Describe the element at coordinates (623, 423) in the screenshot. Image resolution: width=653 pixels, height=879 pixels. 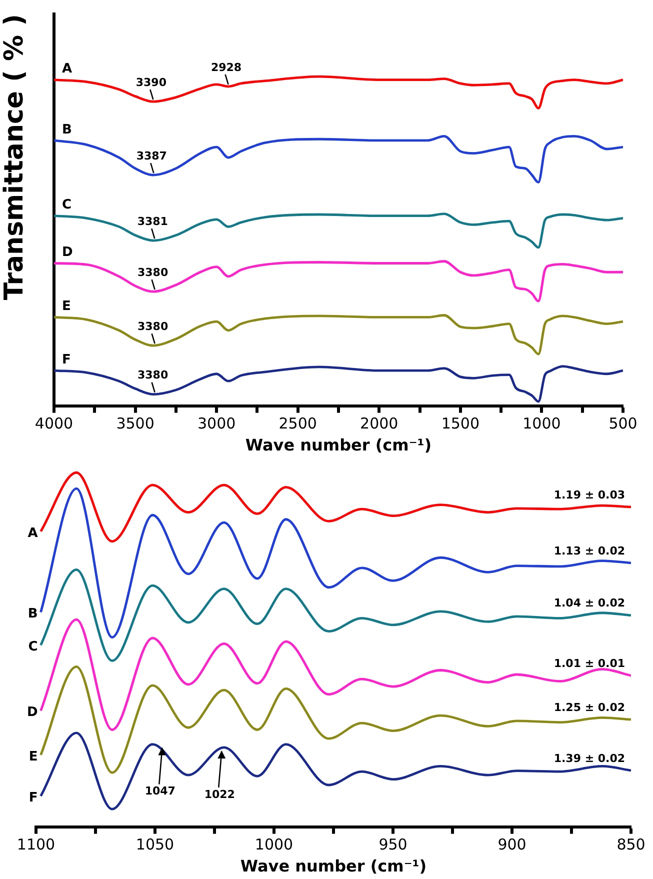
I see `x-tick-label: 500` at that location.